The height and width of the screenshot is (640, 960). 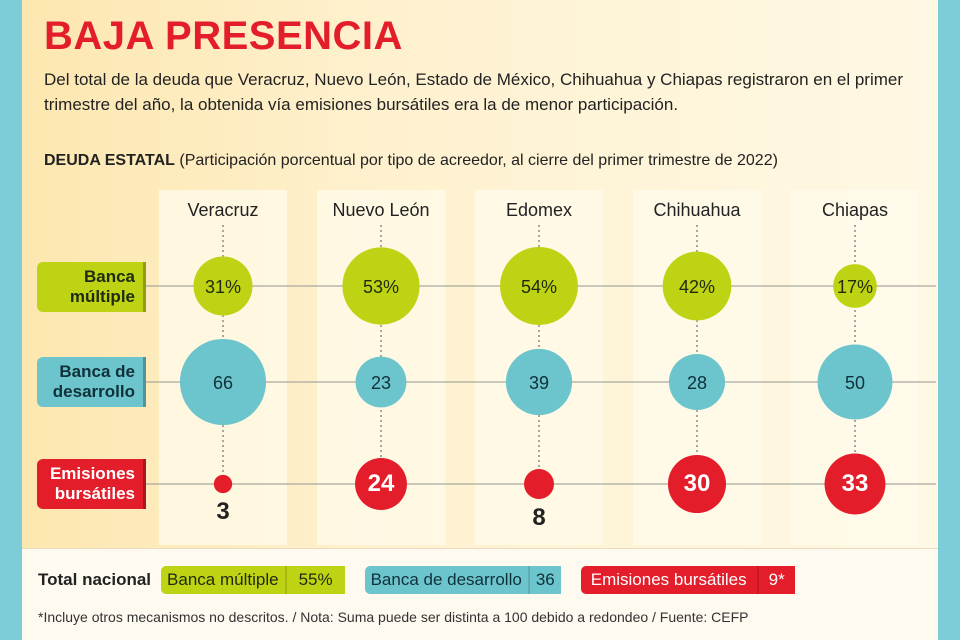 I want to click on bubble-value: 8, so click(x=538, y=517).